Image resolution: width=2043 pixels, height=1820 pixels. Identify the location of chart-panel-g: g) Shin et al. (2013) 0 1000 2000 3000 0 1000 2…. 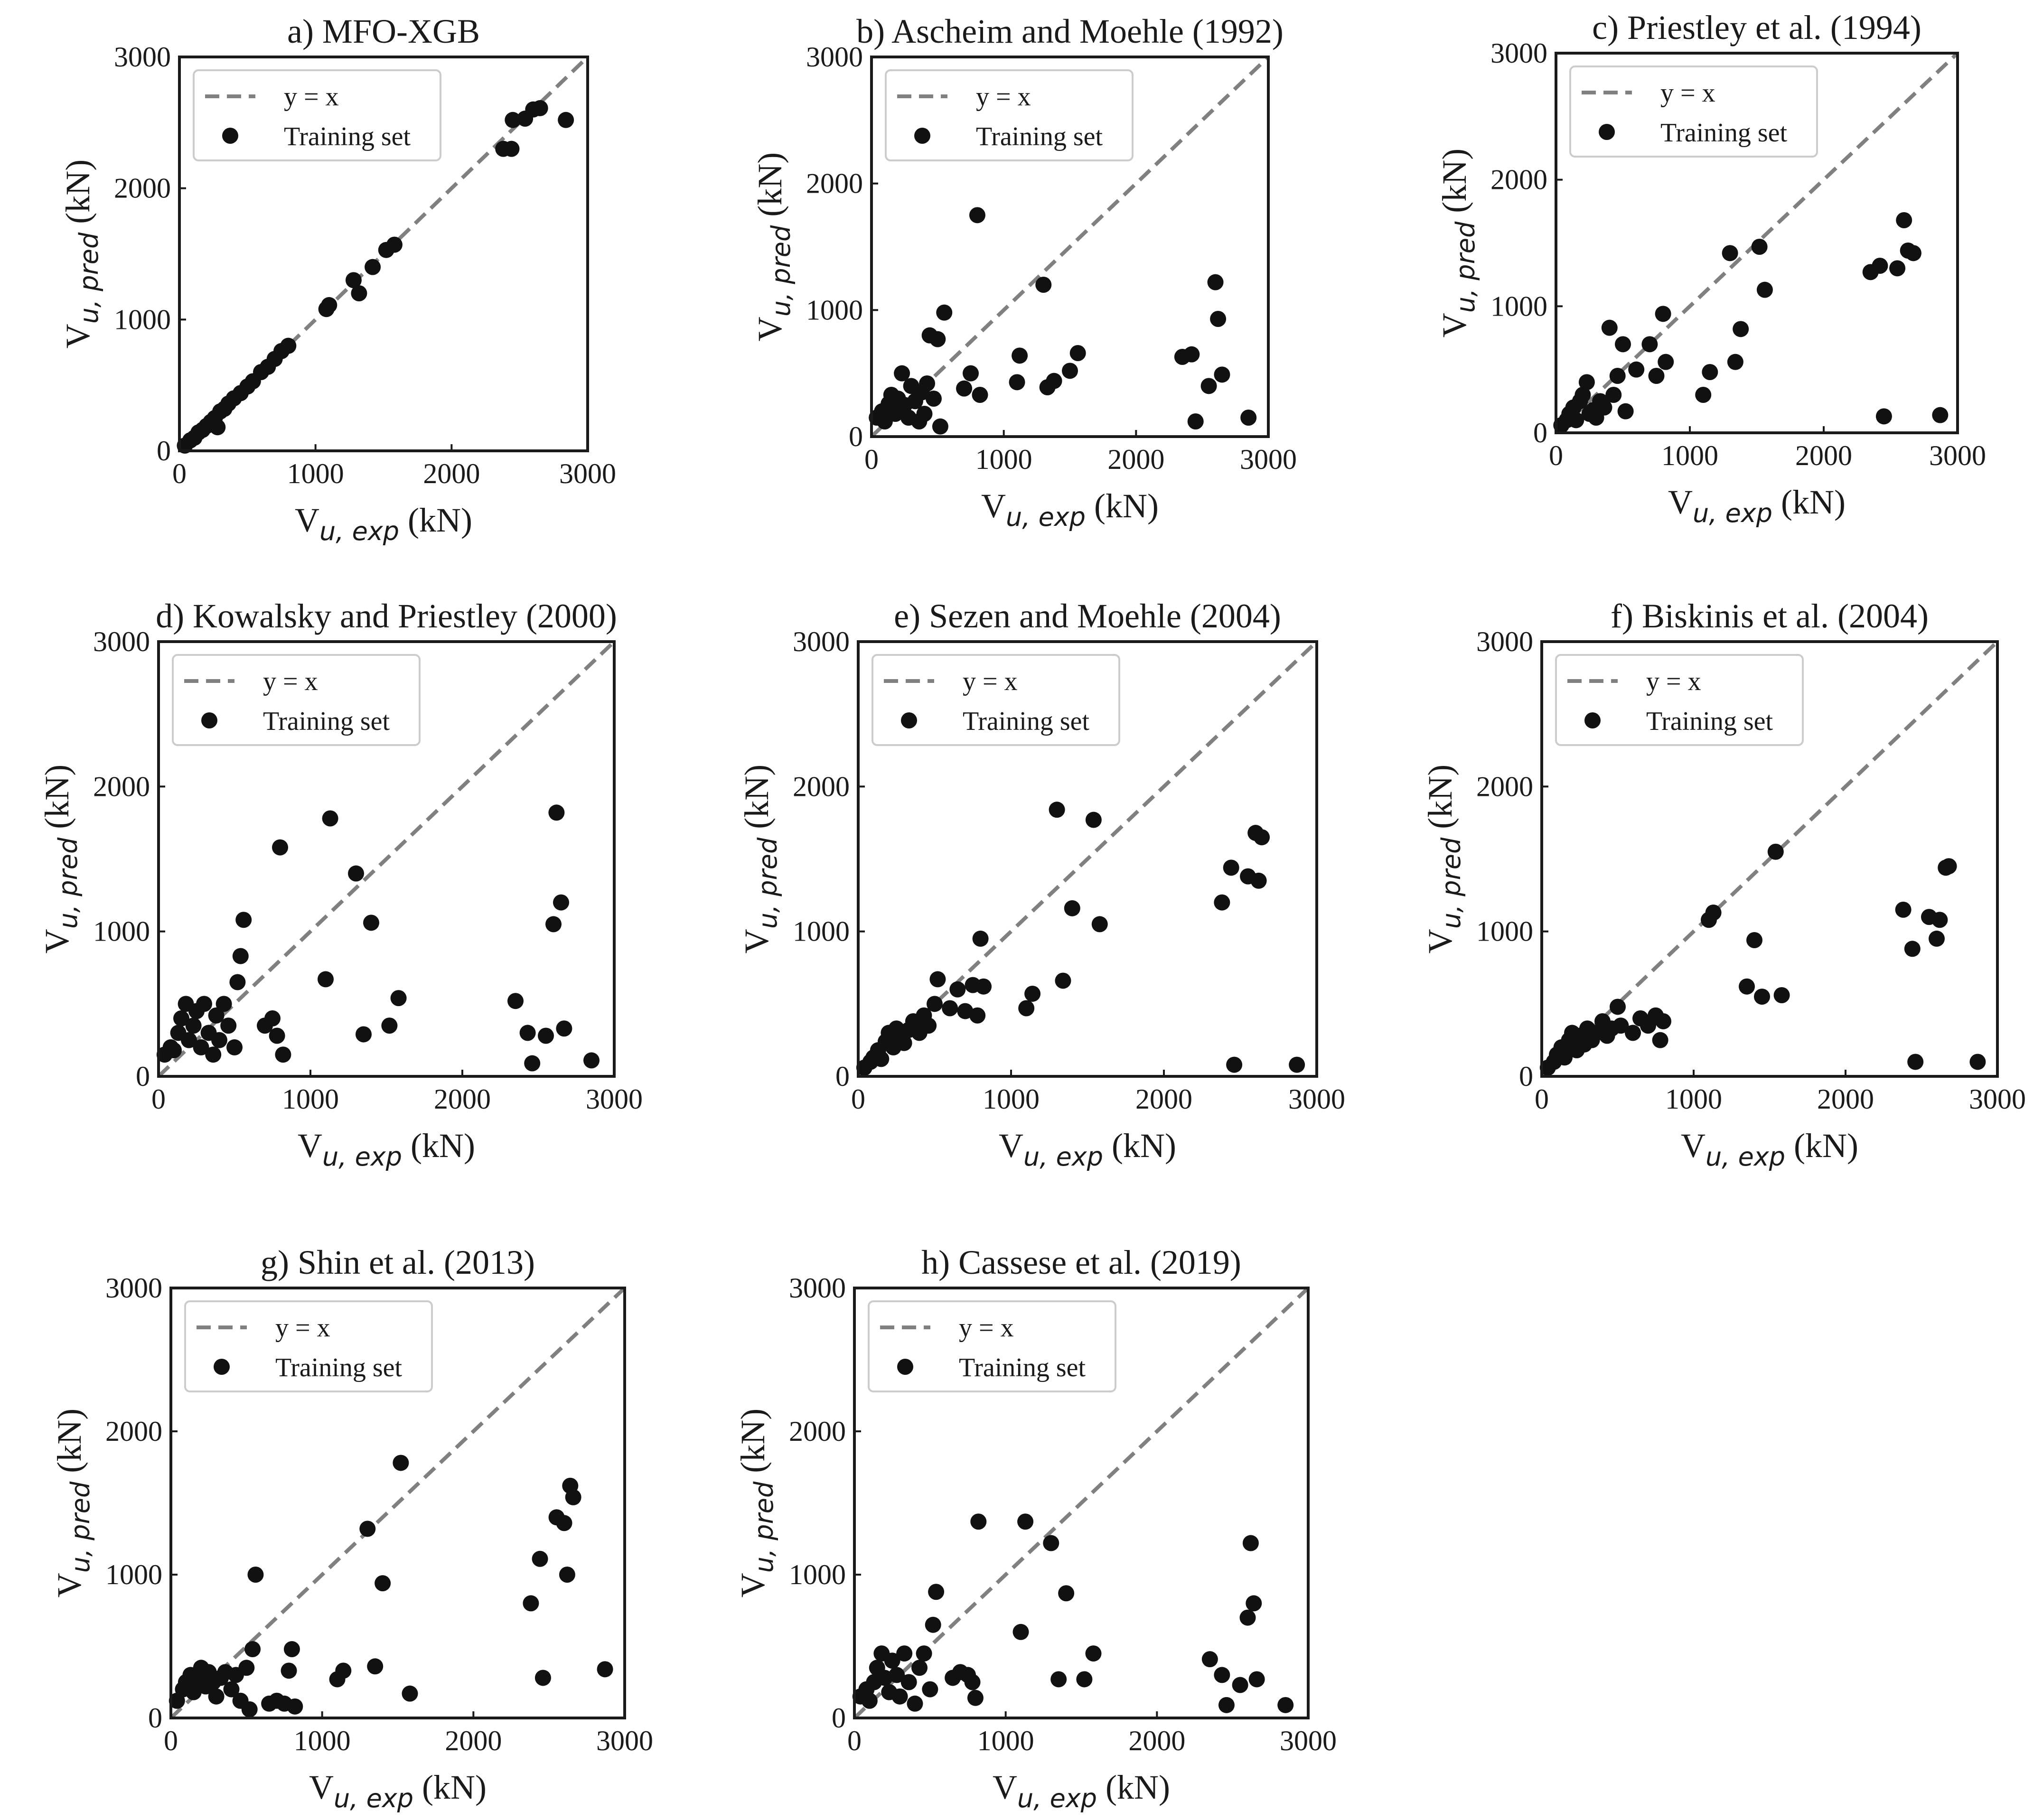
(351, 1528).